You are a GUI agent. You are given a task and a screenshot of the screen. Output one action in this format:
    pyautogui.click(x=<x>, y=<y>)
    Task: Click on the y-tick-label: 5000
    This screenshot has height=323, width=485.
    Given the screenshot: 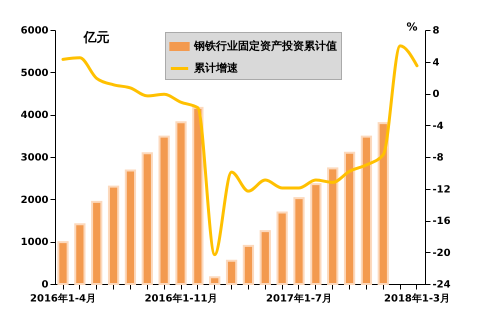 What is the action you would take?
    pyautogui.click(x=34, y=73)
    